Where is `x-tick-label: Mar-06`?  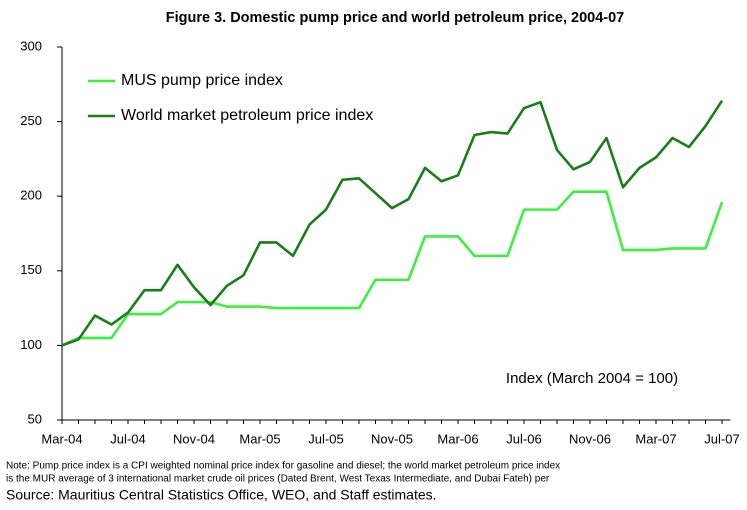 x-tick-label: Mar-06 is located at coordinates (457, 438).